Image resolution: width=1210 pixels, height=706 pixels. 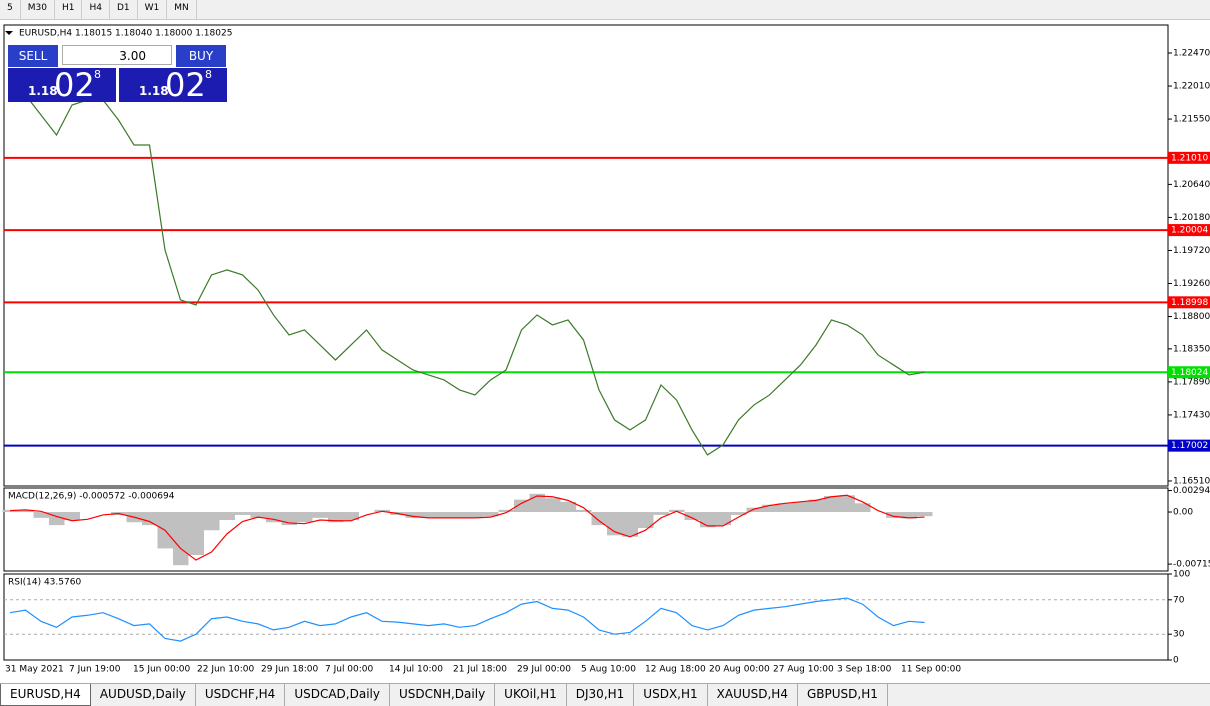 I want to click on timeframe-button: M30, so click(x=38, y=9).